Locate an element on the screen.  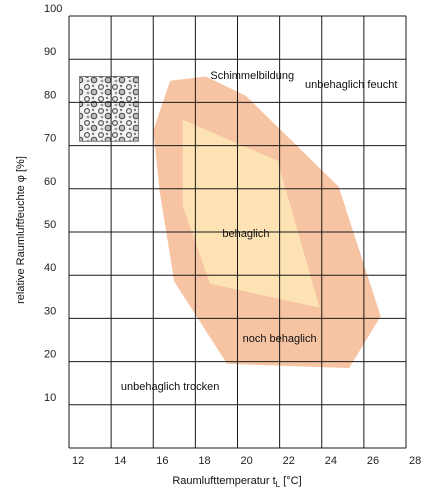
x-axis-title: Raumlufttemperatur tL [°C] is located at coordinates (236, 482).